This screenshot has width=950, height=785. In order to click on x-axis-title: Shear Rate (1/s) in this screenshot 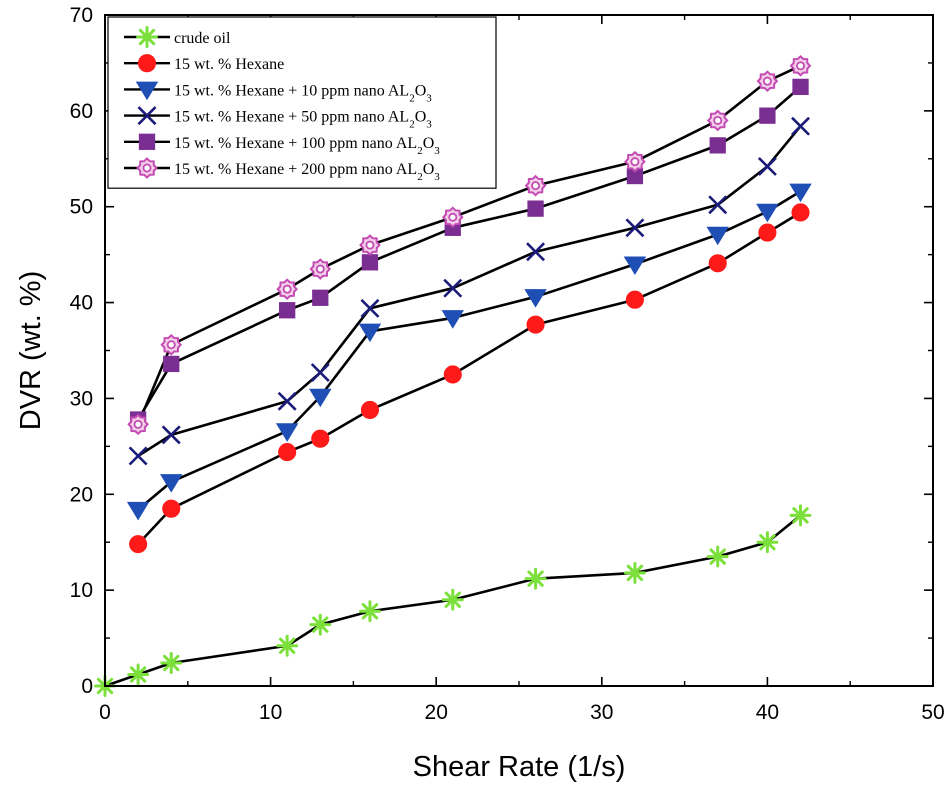, I will do `click(519, 767)`.